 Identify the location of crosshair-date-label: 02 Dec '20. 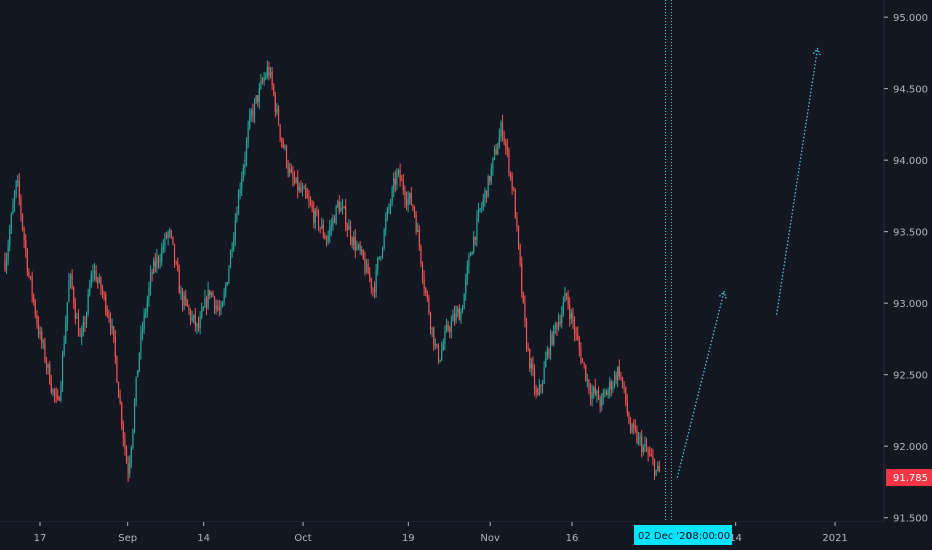
(665, 536).